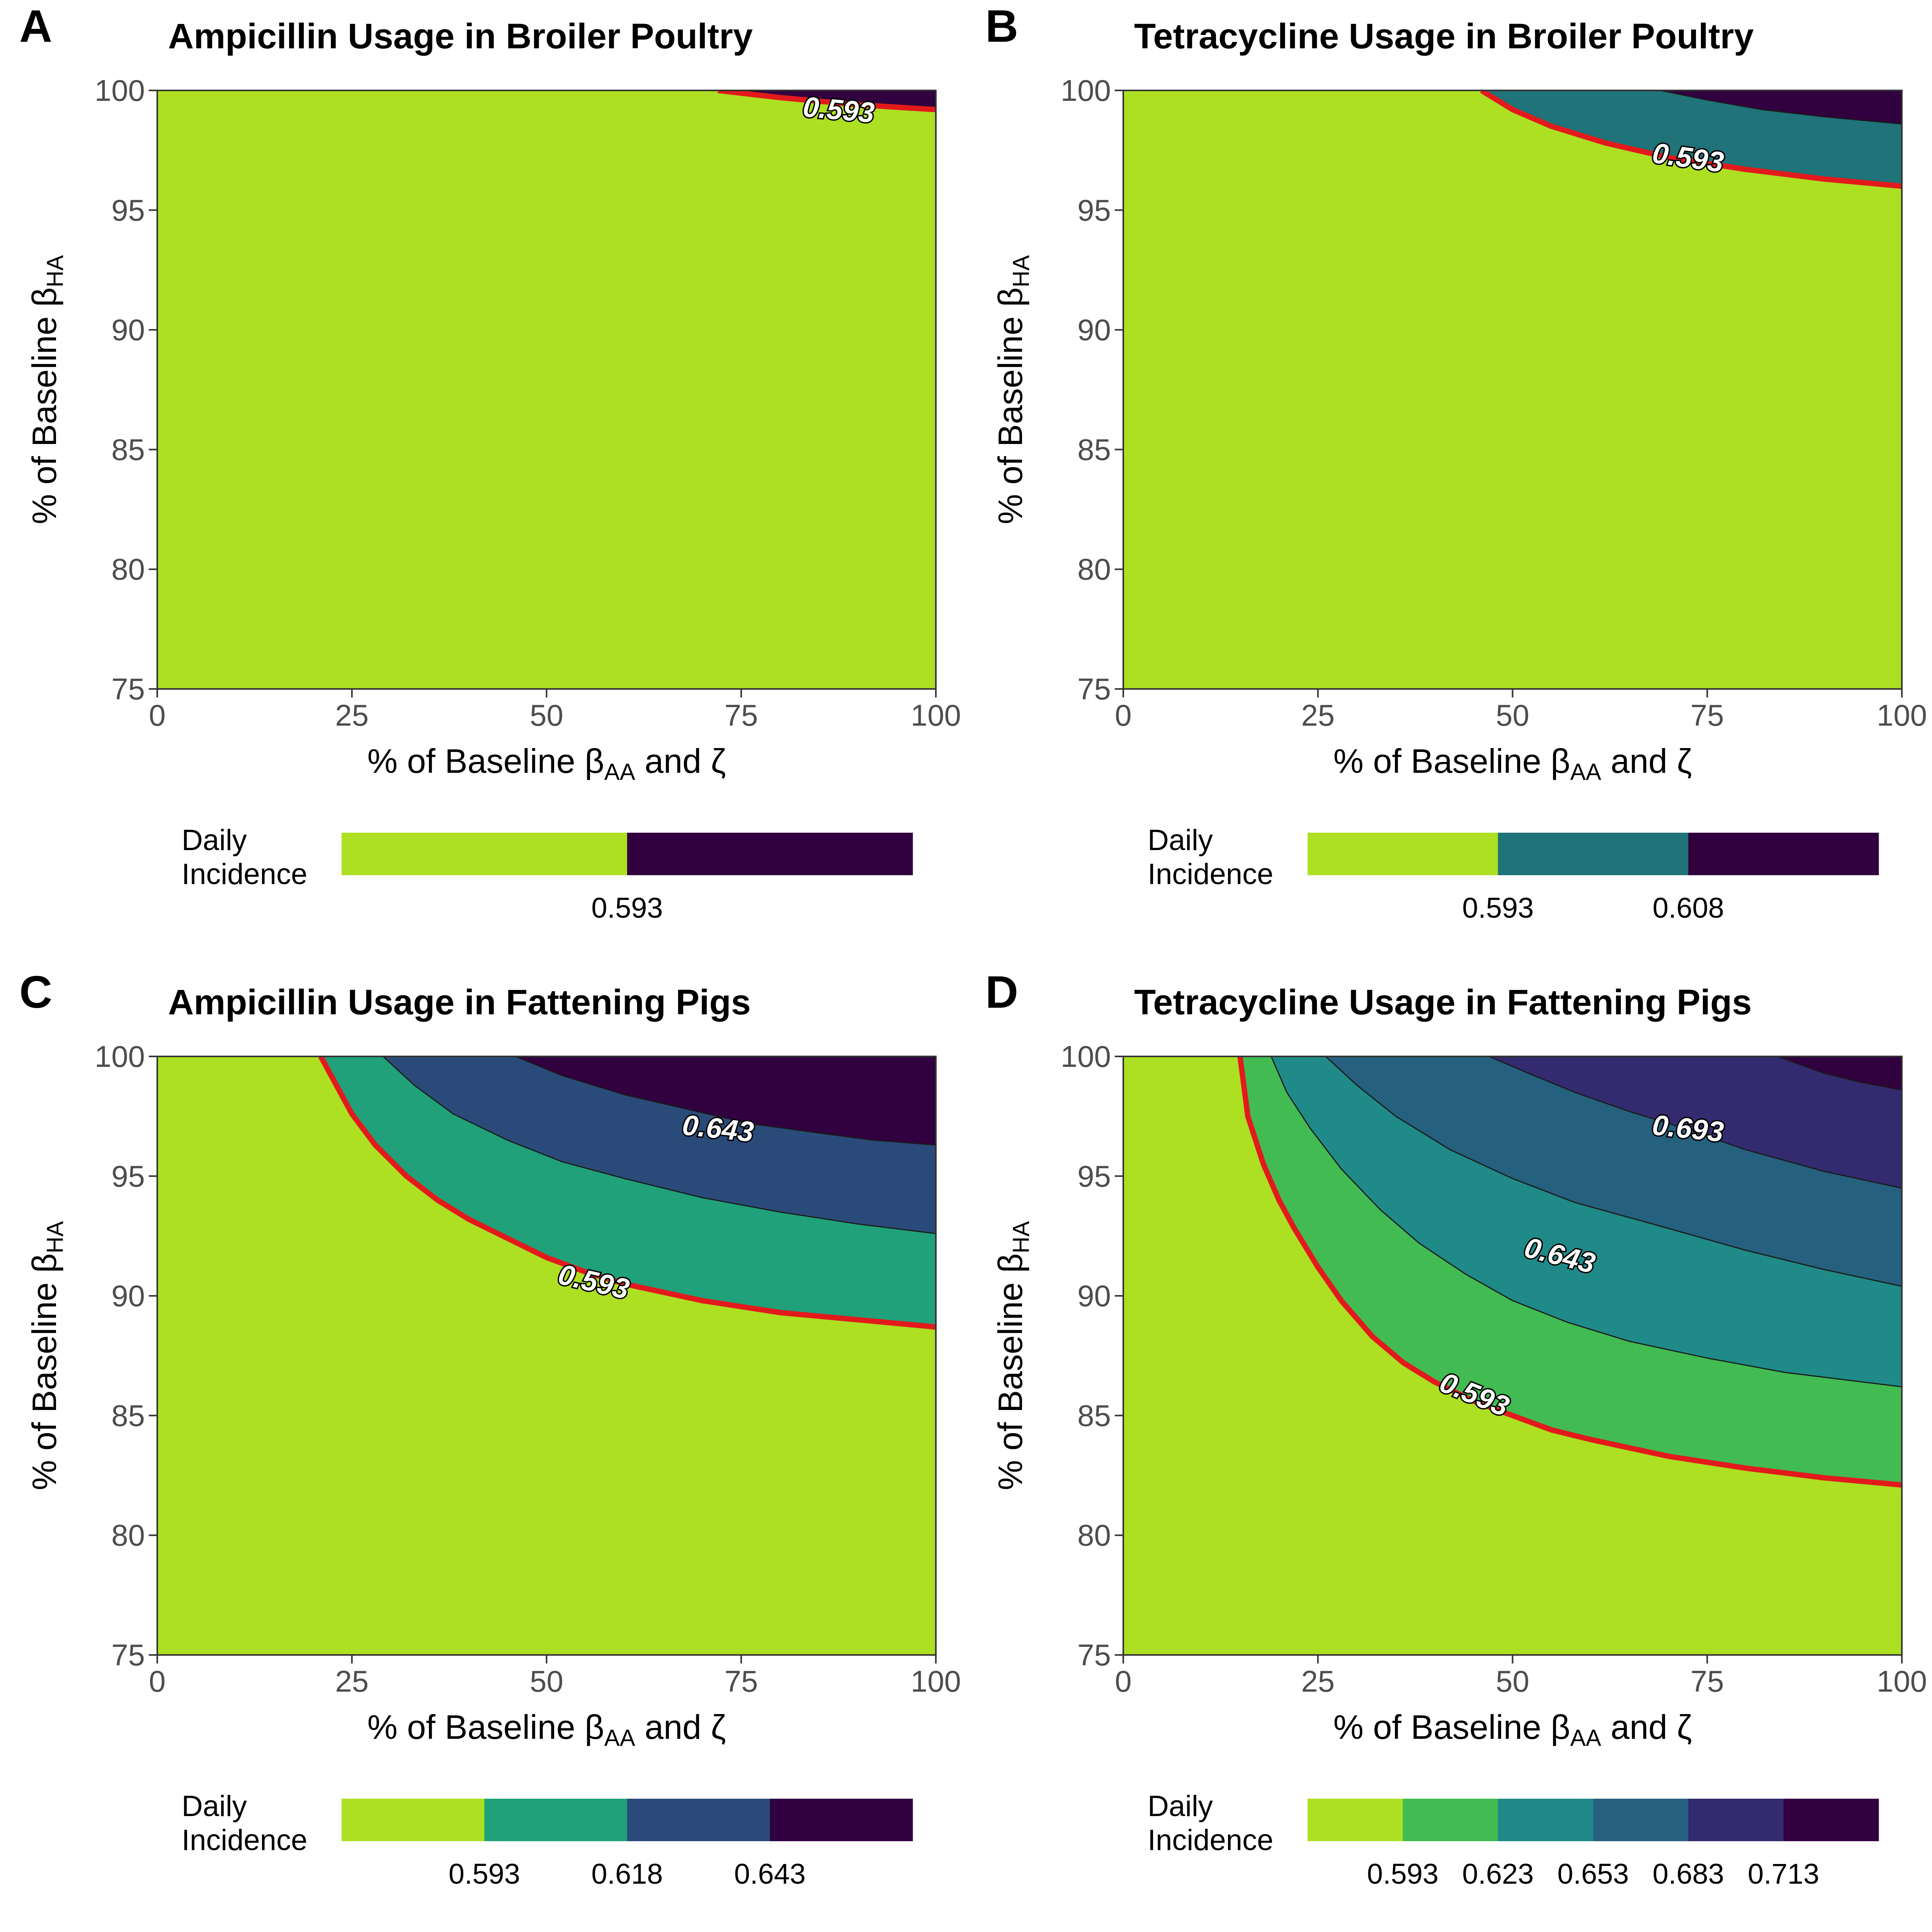  I want to click on legend-tick-label: 0.643, so click(770, 1874).